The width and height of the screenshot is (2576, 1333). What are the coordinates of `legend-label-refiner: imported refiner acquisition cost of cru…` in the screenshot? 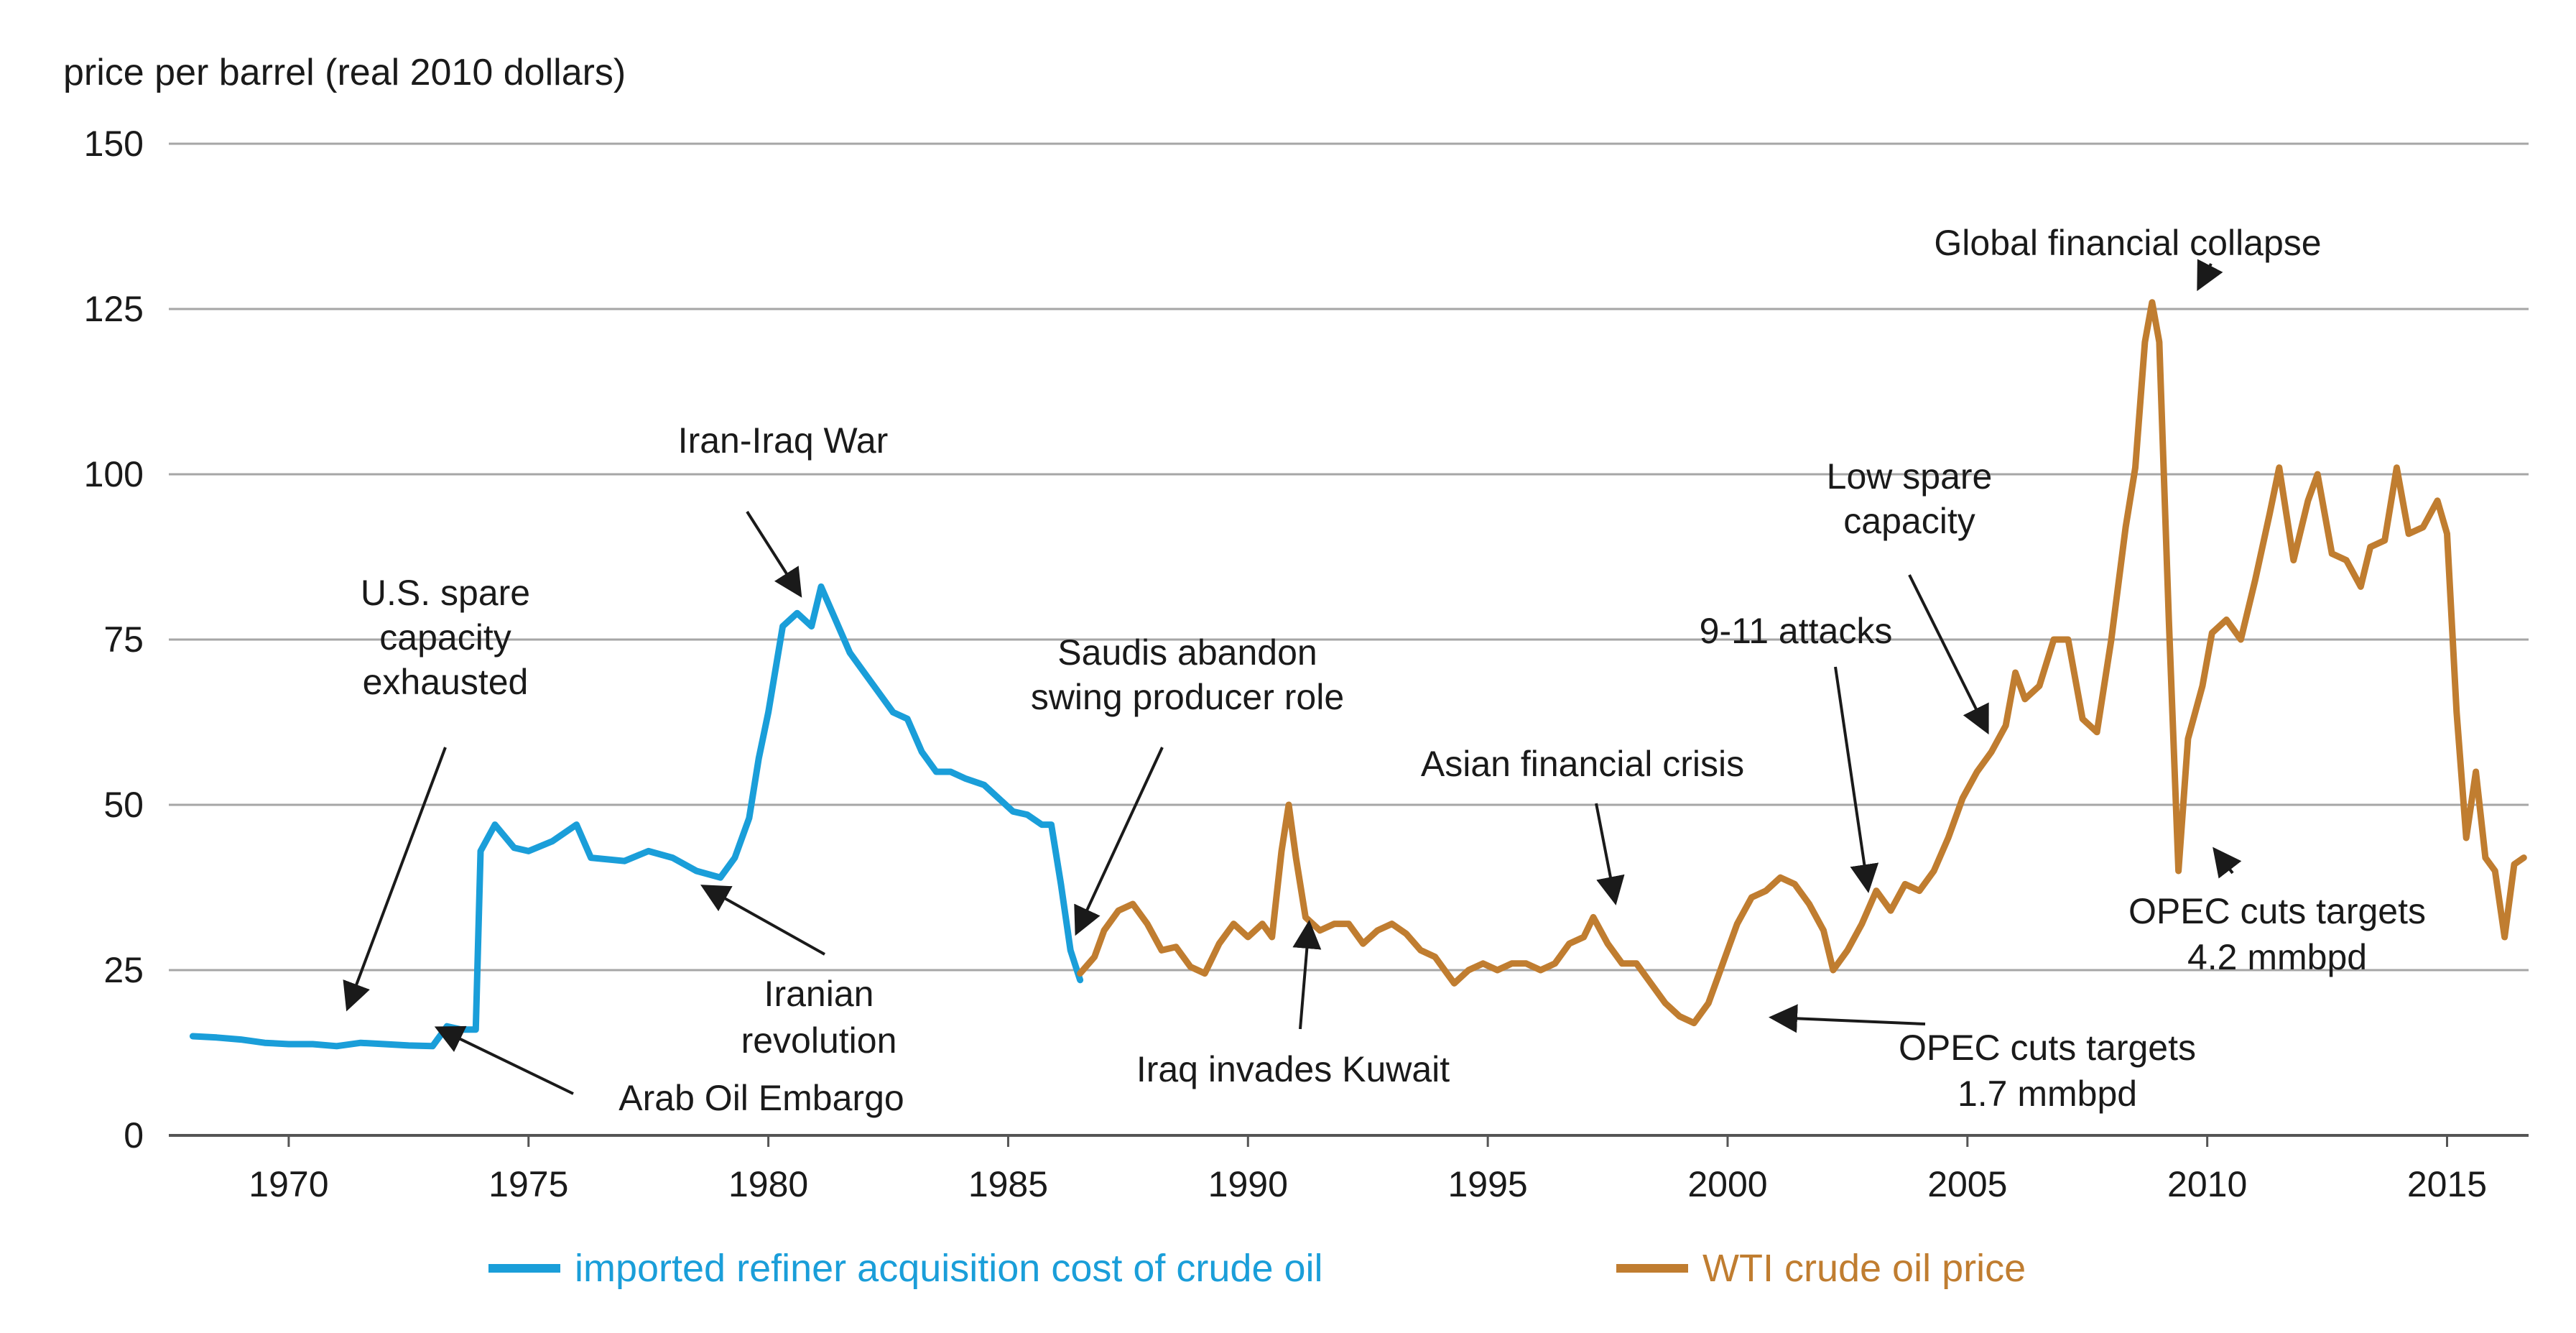 It's located at (949, 1268).